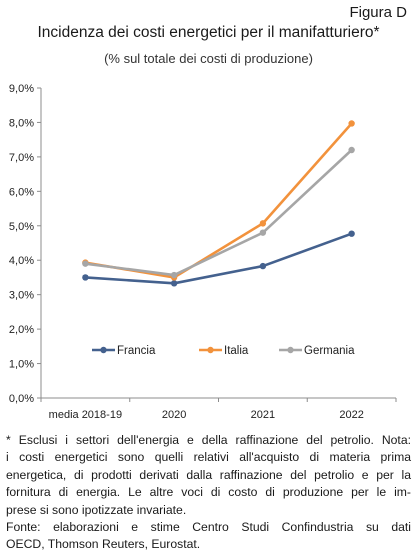  Describe the element at coordinates (21, 227) in the screenshot. I see `y-tick-label: 5,0%` at that location.